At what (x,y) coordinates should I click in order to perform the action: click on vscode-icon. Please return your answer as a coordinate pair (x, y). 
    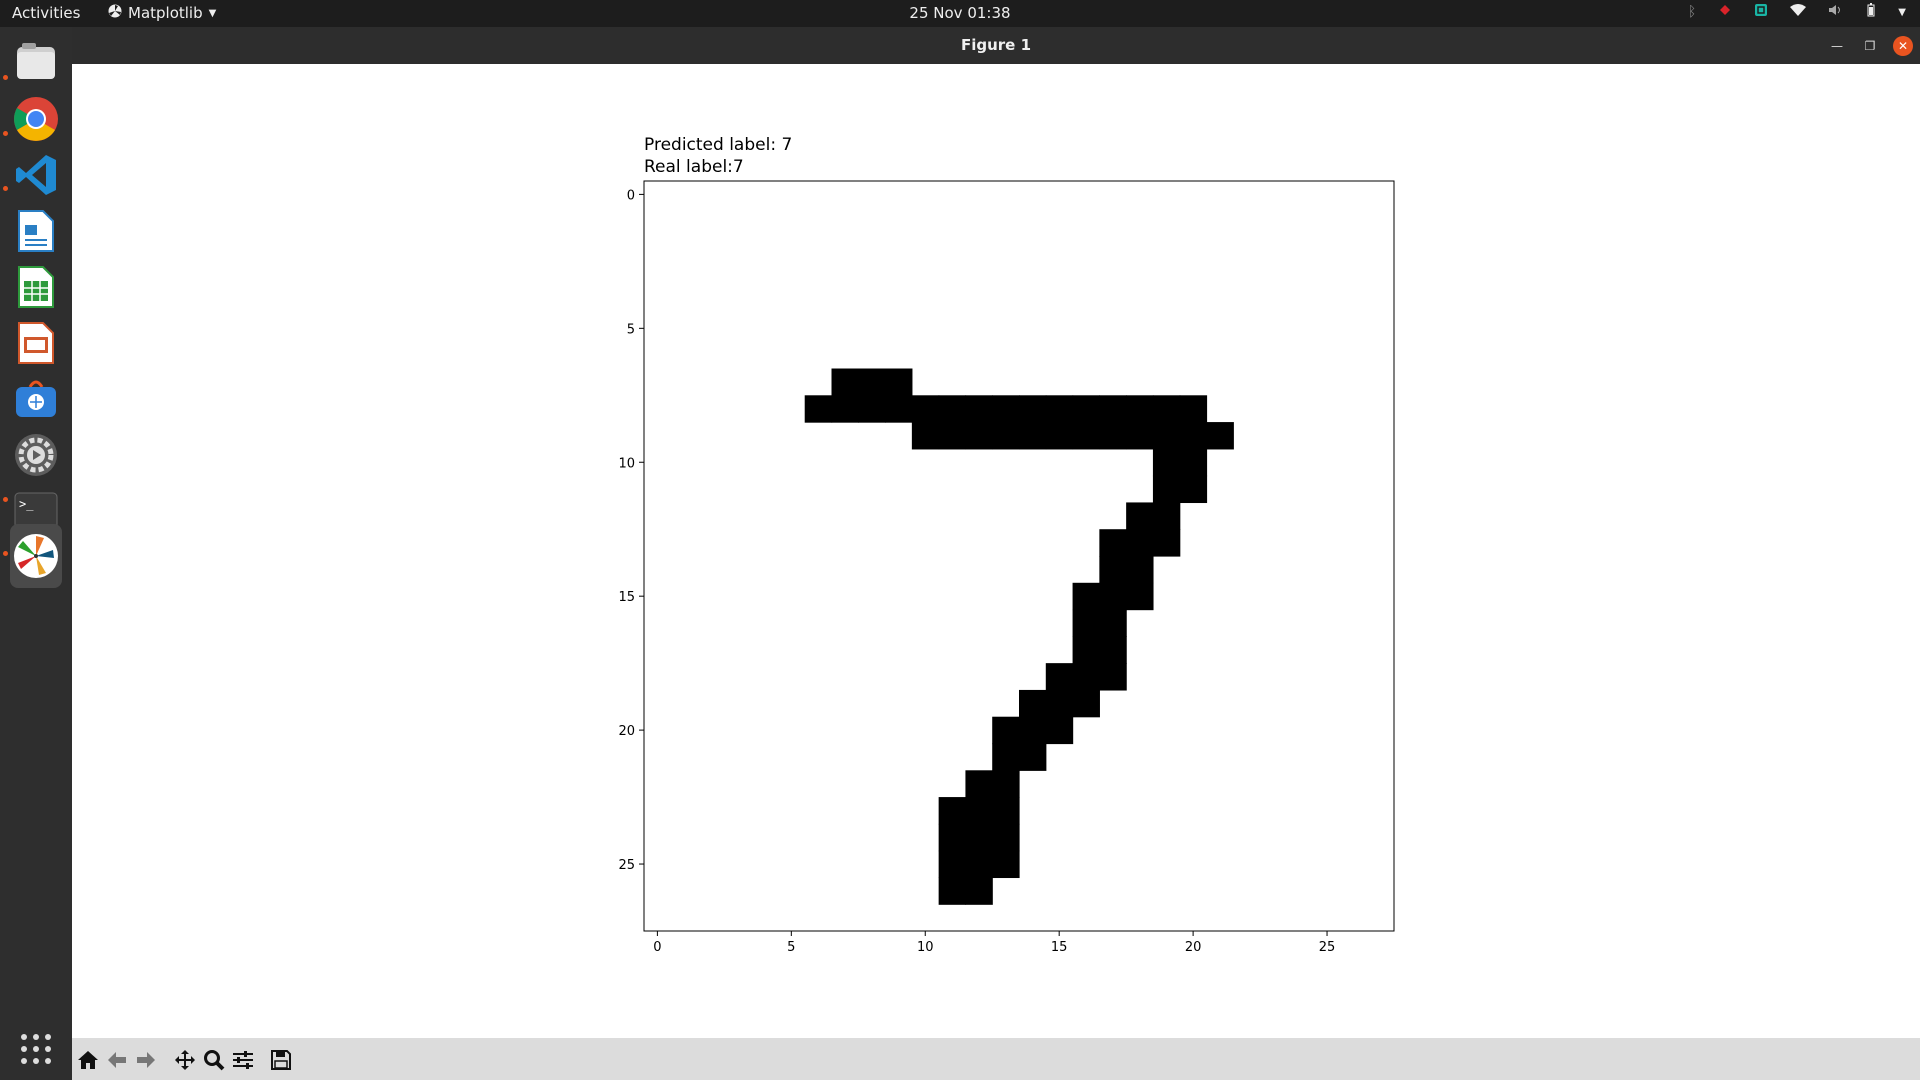
    Looking at the image, I should click on (36, 175).